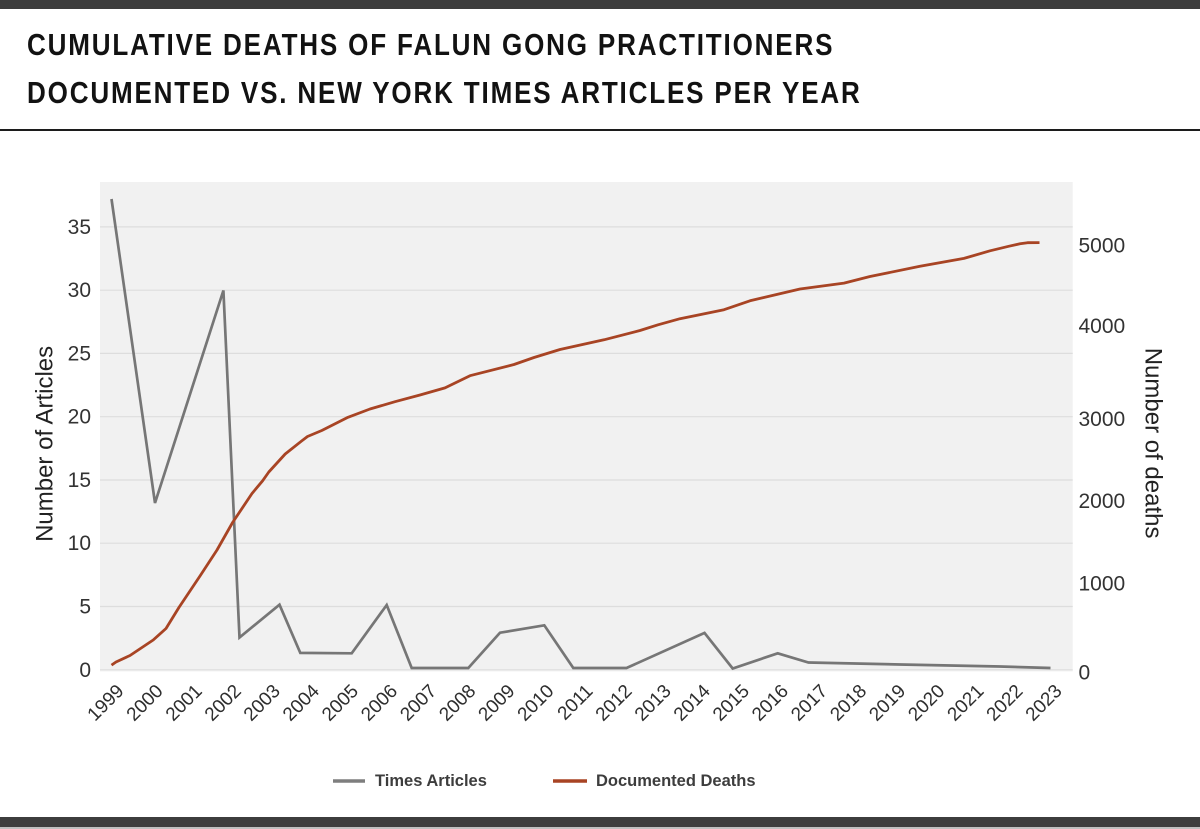  What do you see at coordinates (809, 703) in the screenshot?
I see `svg-text: 2017` at bounding box center [809, 703].